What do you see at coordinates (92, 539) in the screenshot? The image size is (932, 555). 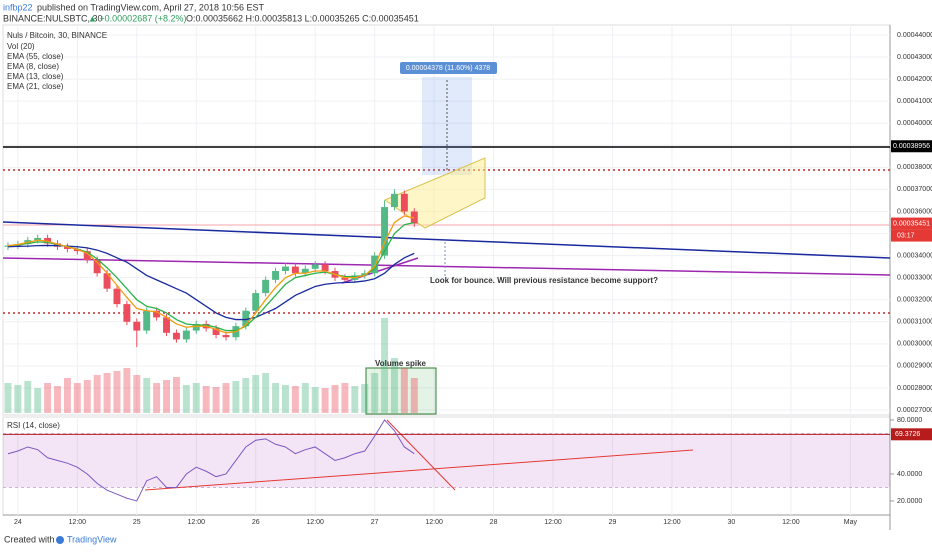 I see `footer-brand: TradingView` at bounding box center [92, 539].